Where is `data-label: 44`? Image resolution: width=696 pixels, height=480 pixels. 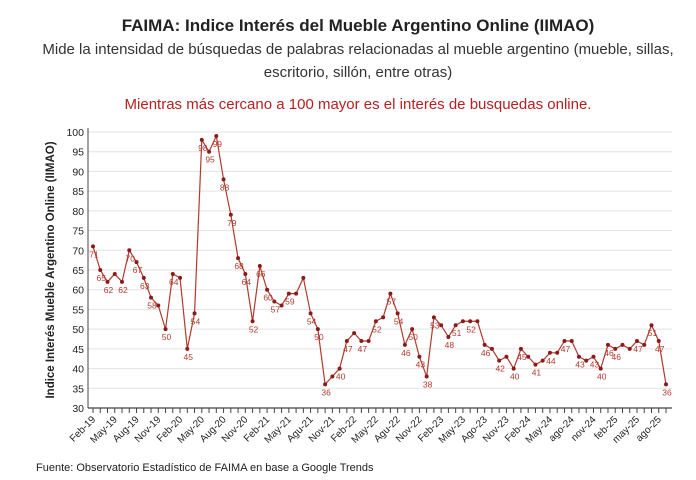
data-label: 44 is located at coordinates (551, 361).